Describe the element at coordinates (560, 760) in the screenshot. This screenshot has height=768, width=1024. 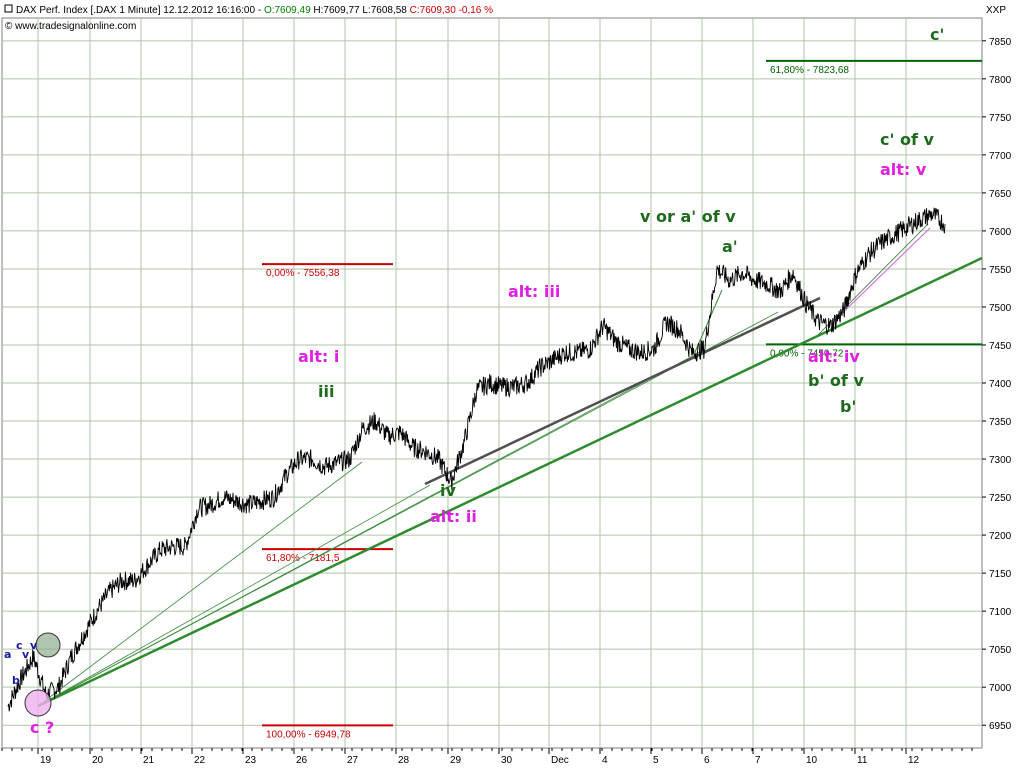
I see `x-tick-label: Dec` at that location.